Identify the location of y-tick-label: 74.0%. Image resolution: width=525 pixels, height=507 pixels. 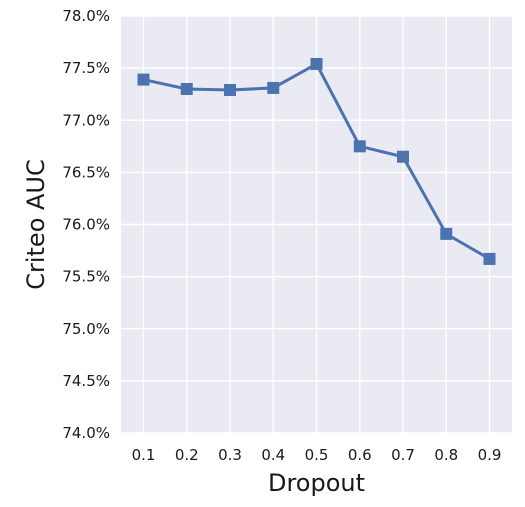
(86, 433).